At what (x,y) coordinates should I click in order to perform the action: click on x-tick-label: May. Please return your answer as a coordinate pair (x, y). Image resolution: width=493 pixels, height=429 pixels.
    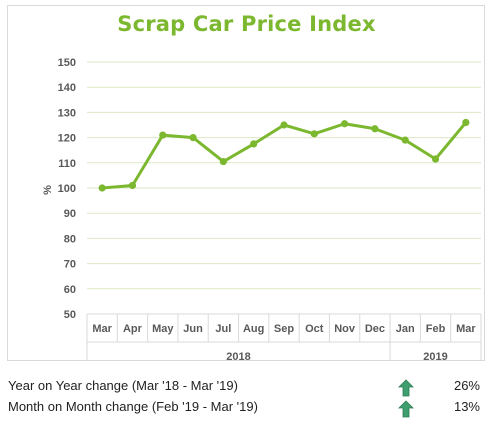
    Looking at the image, I should click on (163, 329).